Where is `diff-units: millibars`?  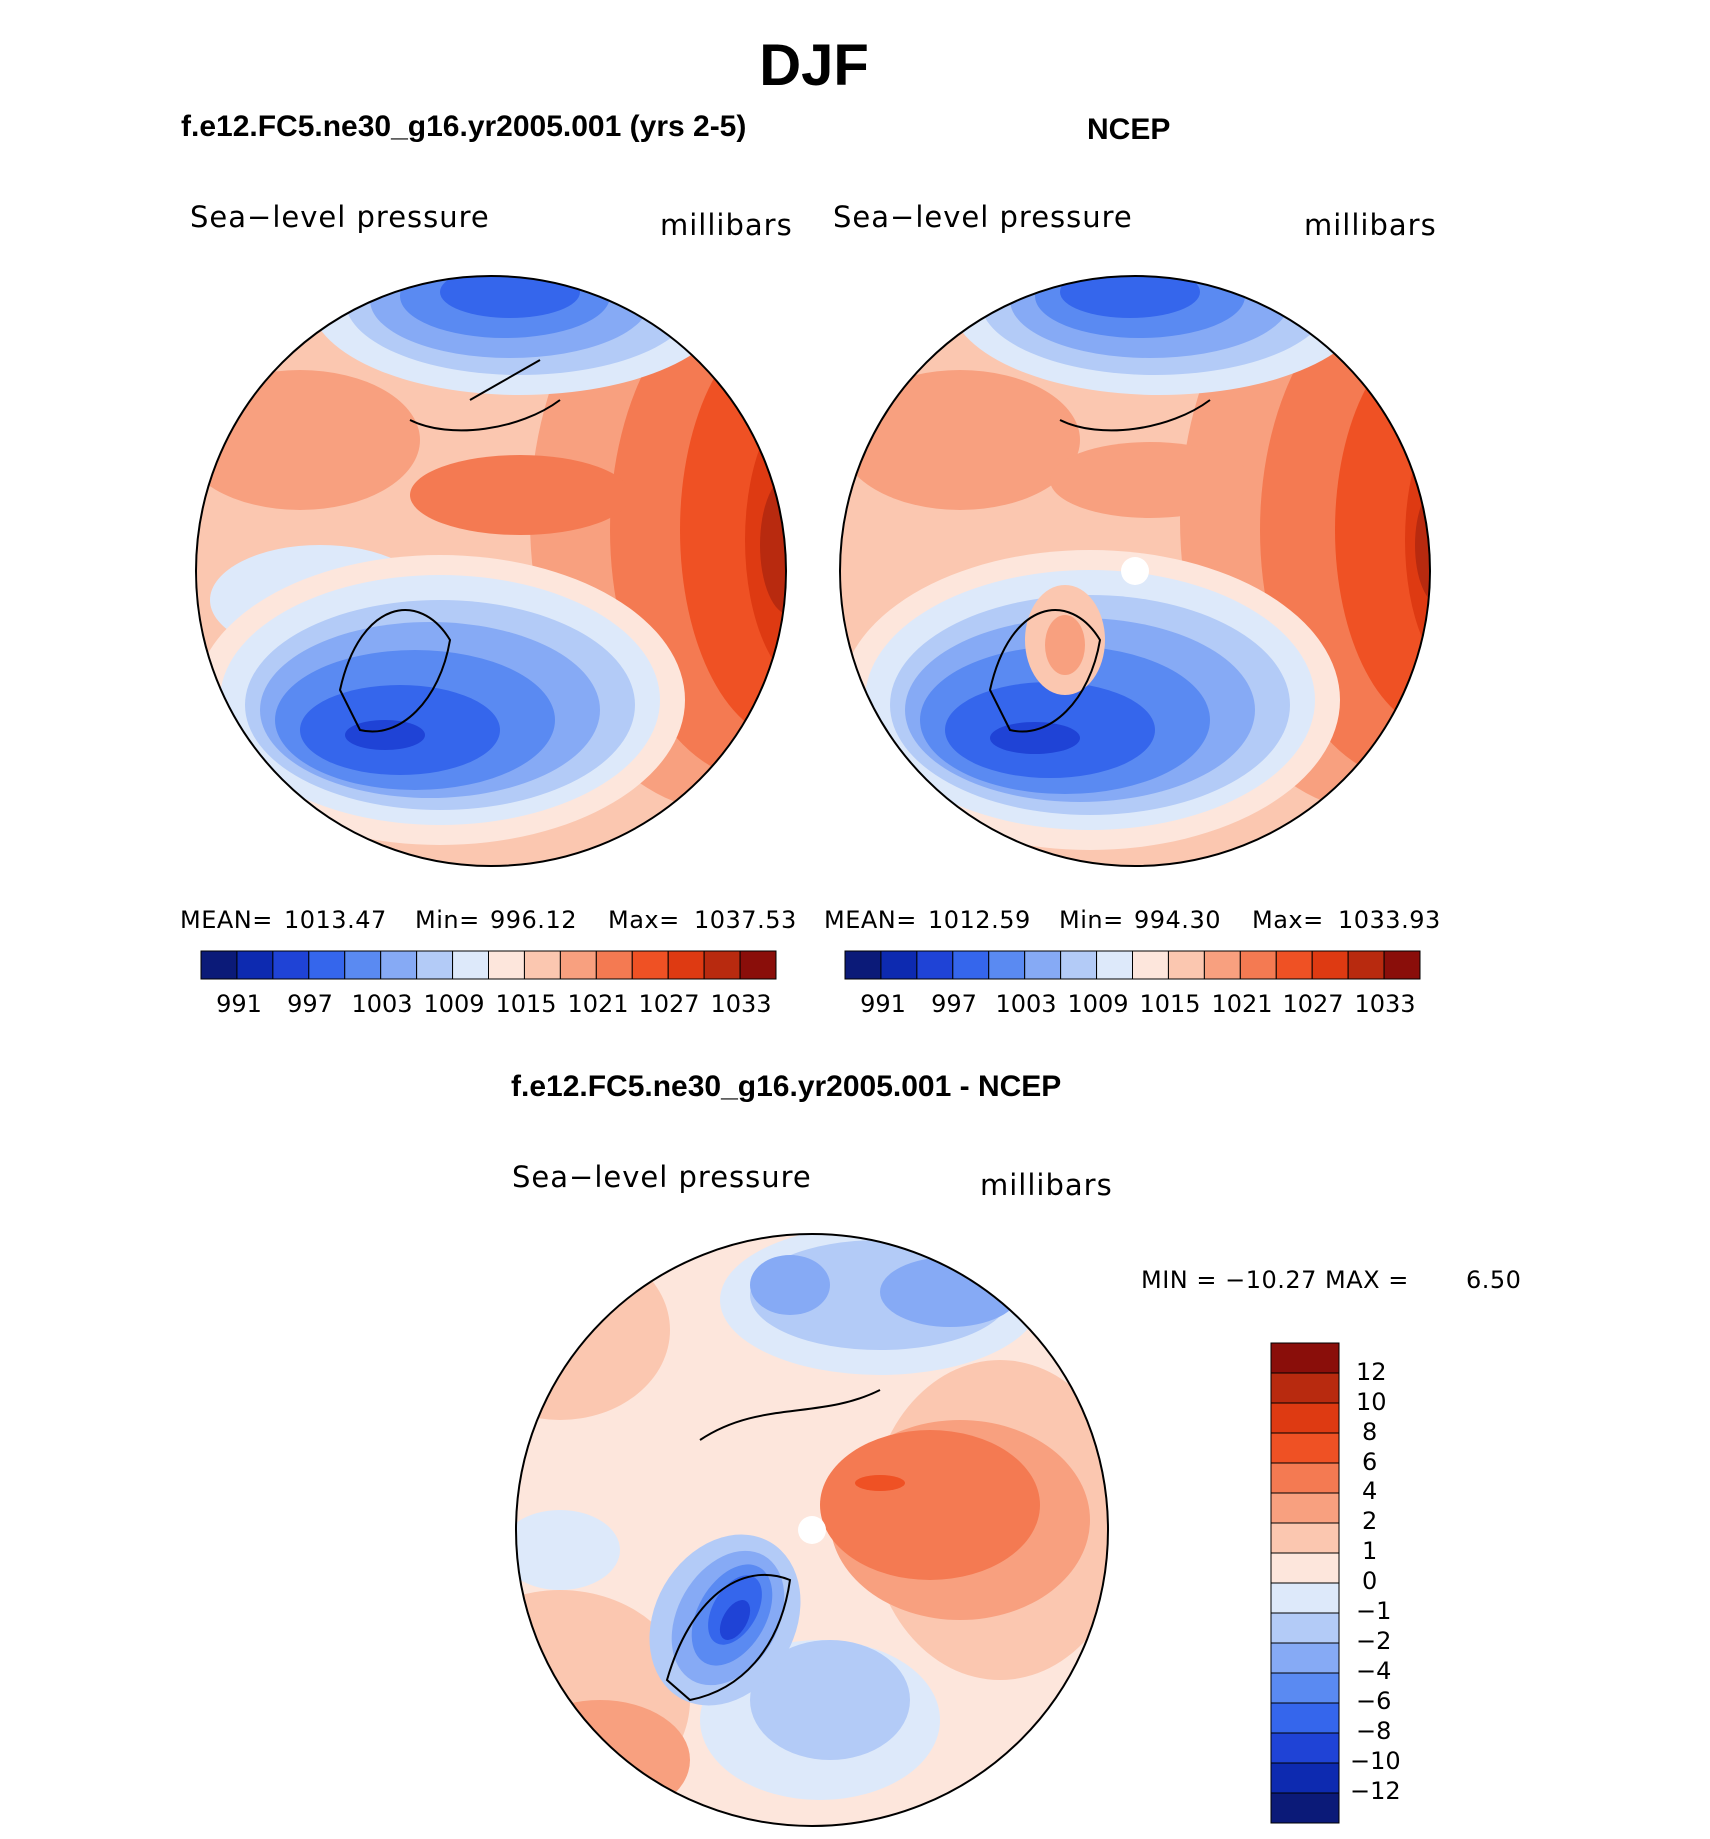
diff-units: millibars is located at coordinates (1046, 1185).